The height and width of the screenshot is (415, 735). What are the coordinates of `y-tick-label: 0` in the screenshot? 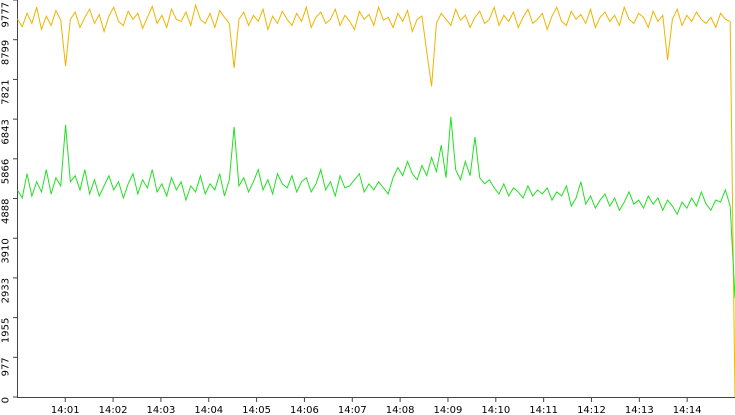 It's located at (5, 400).